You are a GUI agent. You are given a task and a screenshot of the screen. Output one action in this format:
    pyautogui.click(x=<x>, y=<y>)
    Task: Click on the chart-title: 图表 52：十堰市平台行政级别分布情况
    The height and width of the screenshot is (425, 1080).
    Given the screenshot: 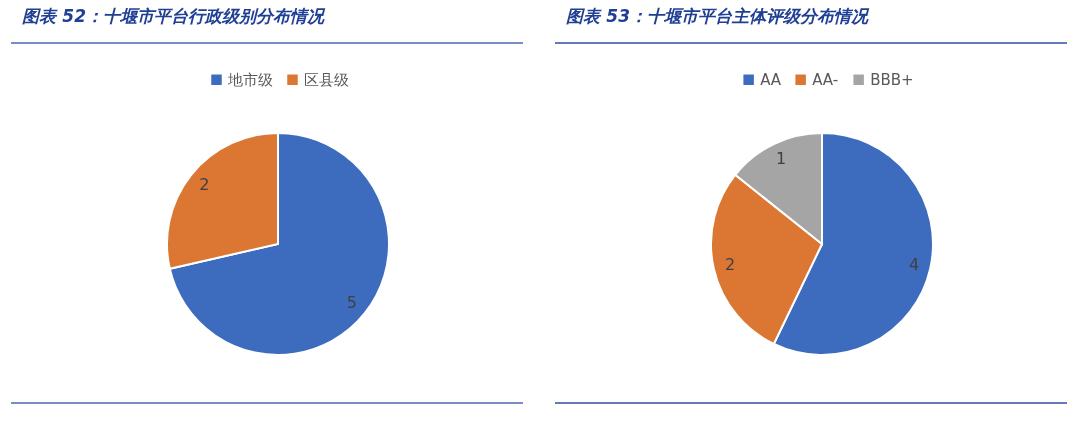 What is the action you would take?
    pyautogui.click(x=174, y=16)
    